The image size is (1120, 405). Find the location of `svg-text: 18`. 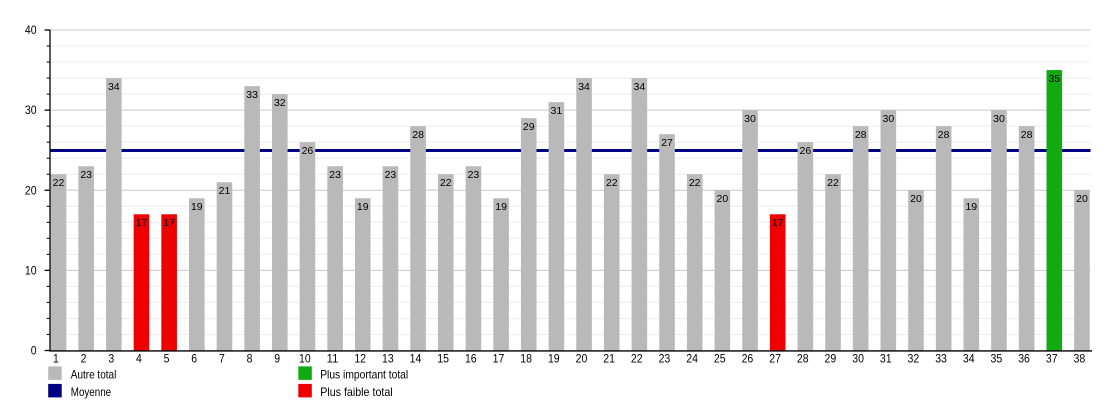

svg-text: 18 is located at coordinates (526, 359).